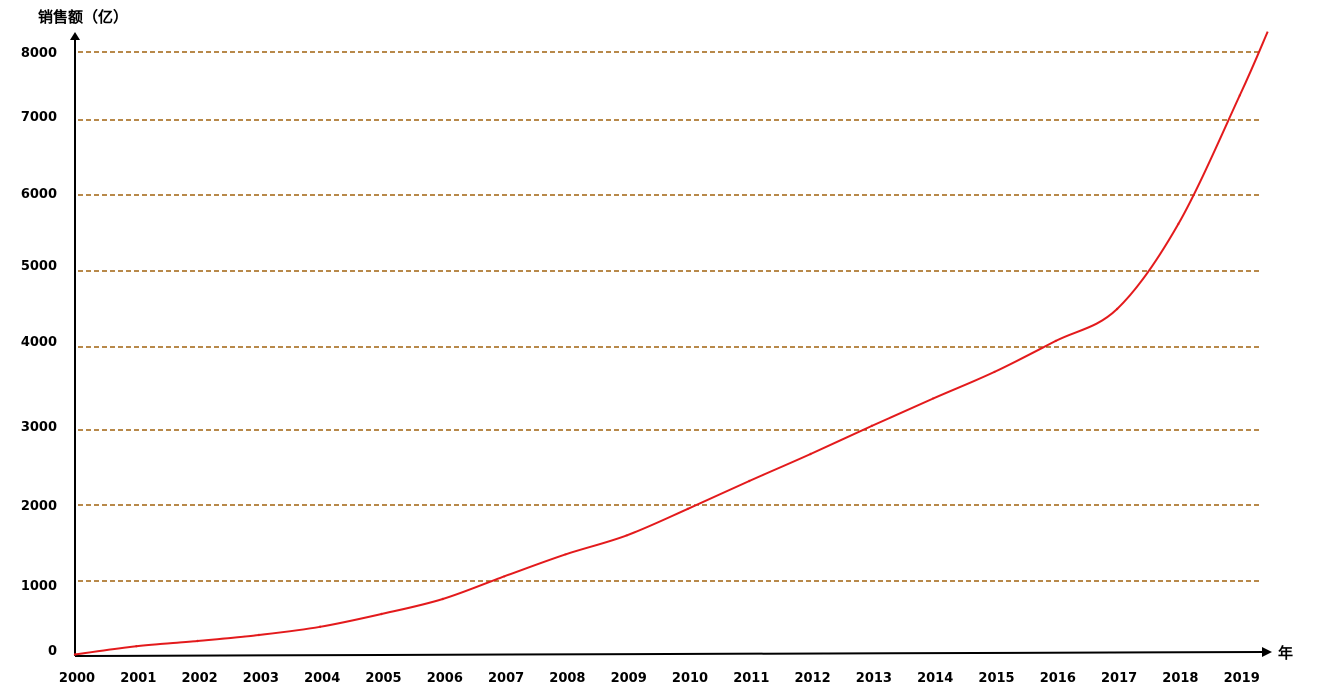 The image size is (1323, 697). Describe the element at coordinates (39, 194) in the screenshot. I see `y-tick-label: 6000` at that location.